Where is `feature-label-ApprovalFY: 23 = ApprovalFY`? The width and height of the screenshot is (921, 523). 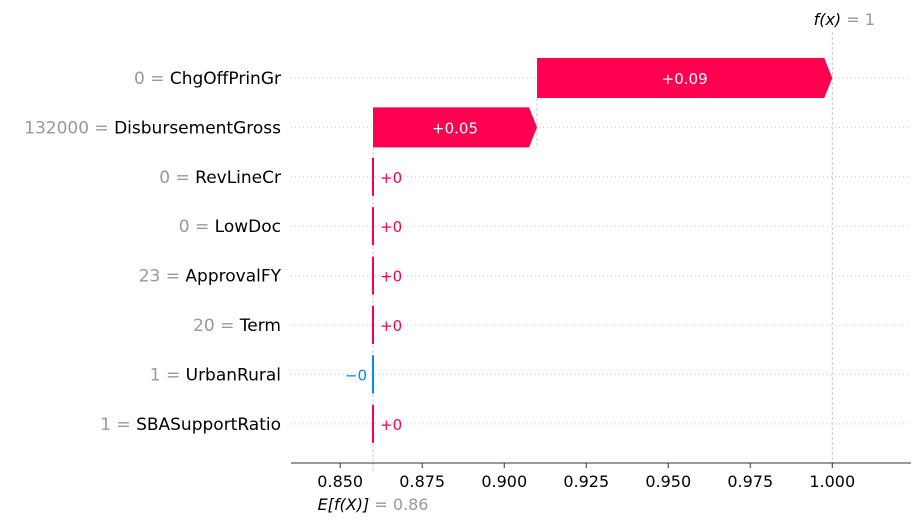
feature-label-ApprovalFY: 23 = ApprovalFY is located at coordinates (210, 277).